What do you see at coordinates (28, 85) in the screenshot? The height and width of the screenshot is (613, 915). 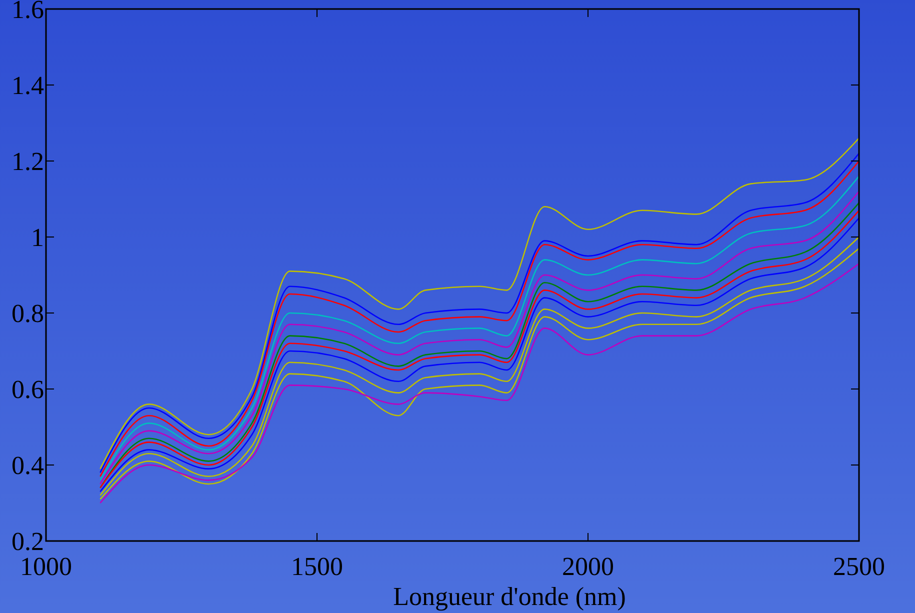 I see `y-tick-label: 1.4` at bounding box center [28, 85].